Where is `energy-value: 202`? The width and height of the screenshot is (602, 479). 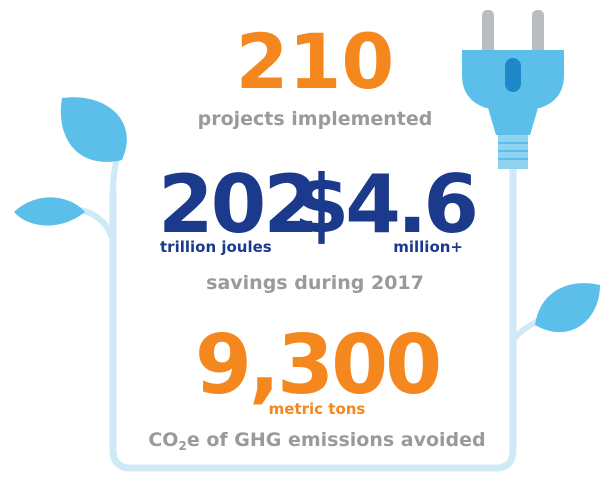 energy-value: 202 is located at coordinates (237, 204).